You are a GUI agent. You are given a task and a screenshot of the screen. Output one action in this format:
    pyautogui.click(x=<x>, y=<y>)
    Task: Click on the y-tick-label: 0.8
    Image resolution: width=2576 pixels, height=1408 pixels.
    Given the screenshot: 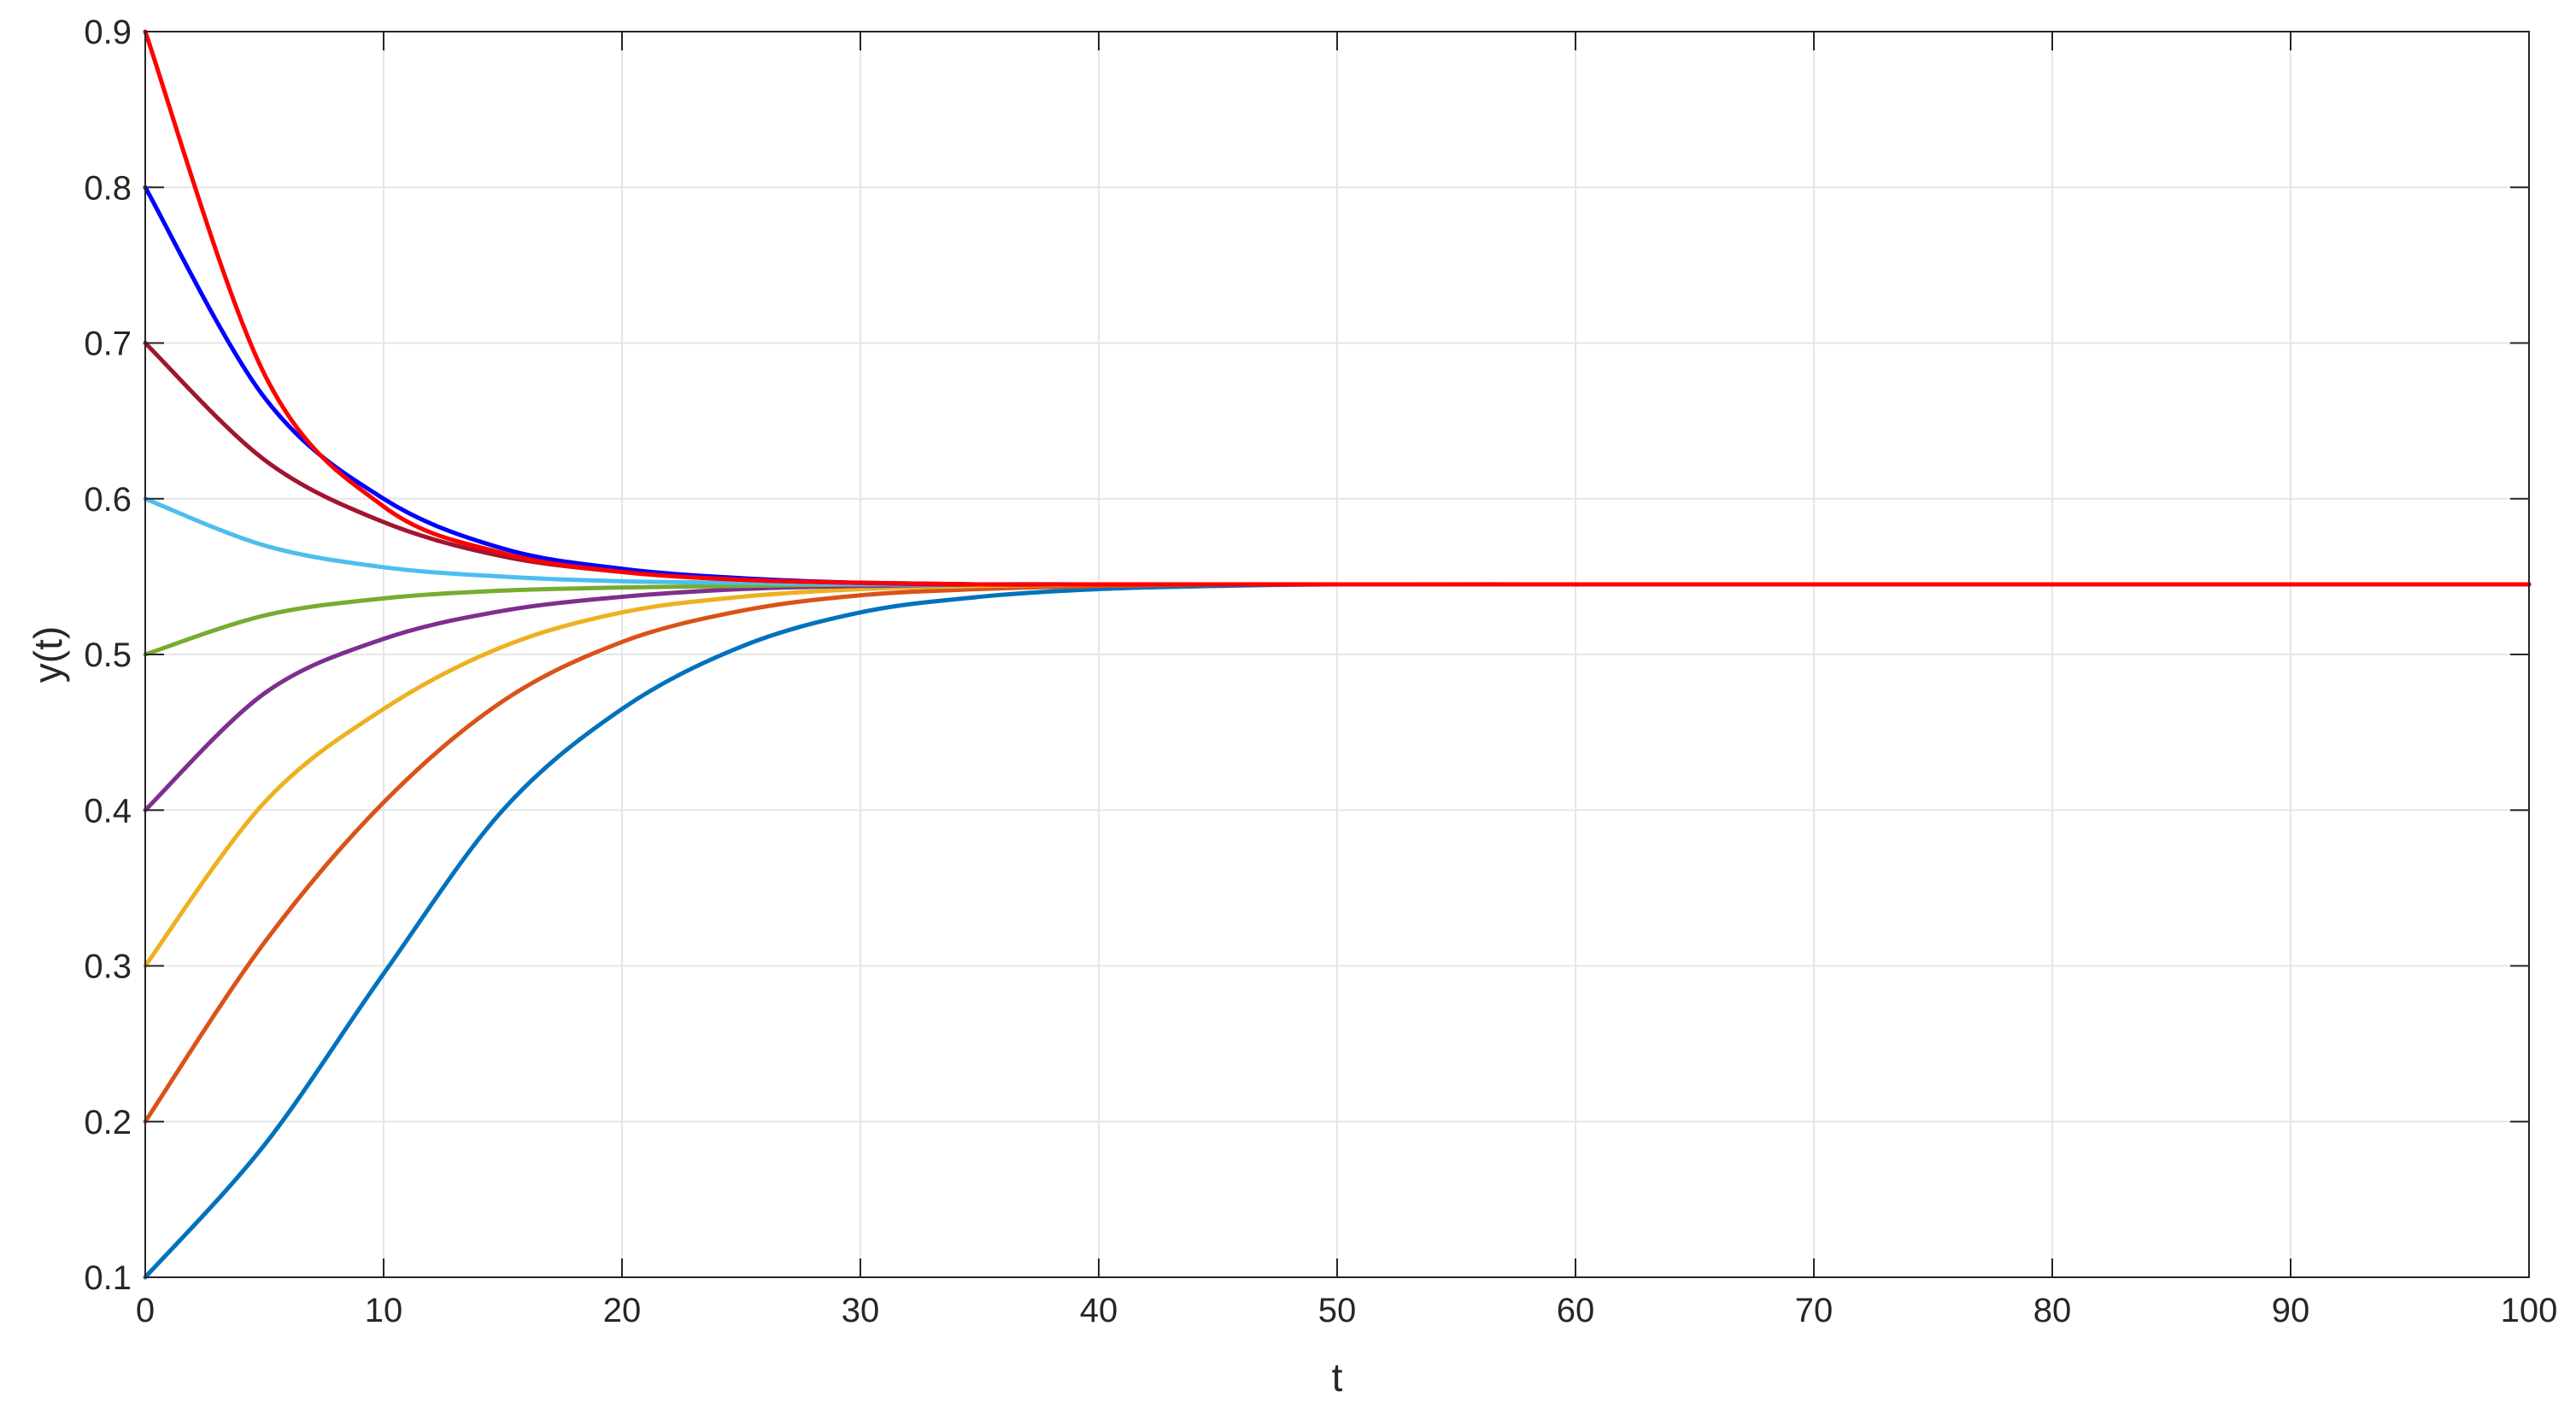 What is the action you would take?
    pyautogui.click(x=108, y=188)
    